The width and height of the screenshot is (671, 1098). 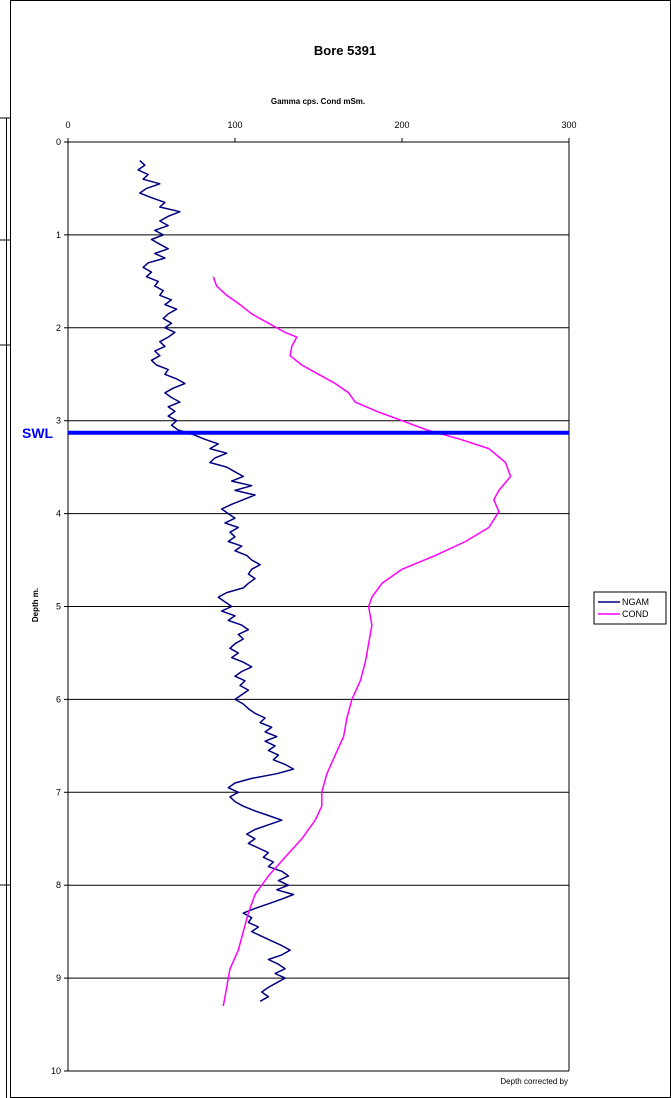 I want to click on y-tick-label: 4, so click(x=58, y=514).